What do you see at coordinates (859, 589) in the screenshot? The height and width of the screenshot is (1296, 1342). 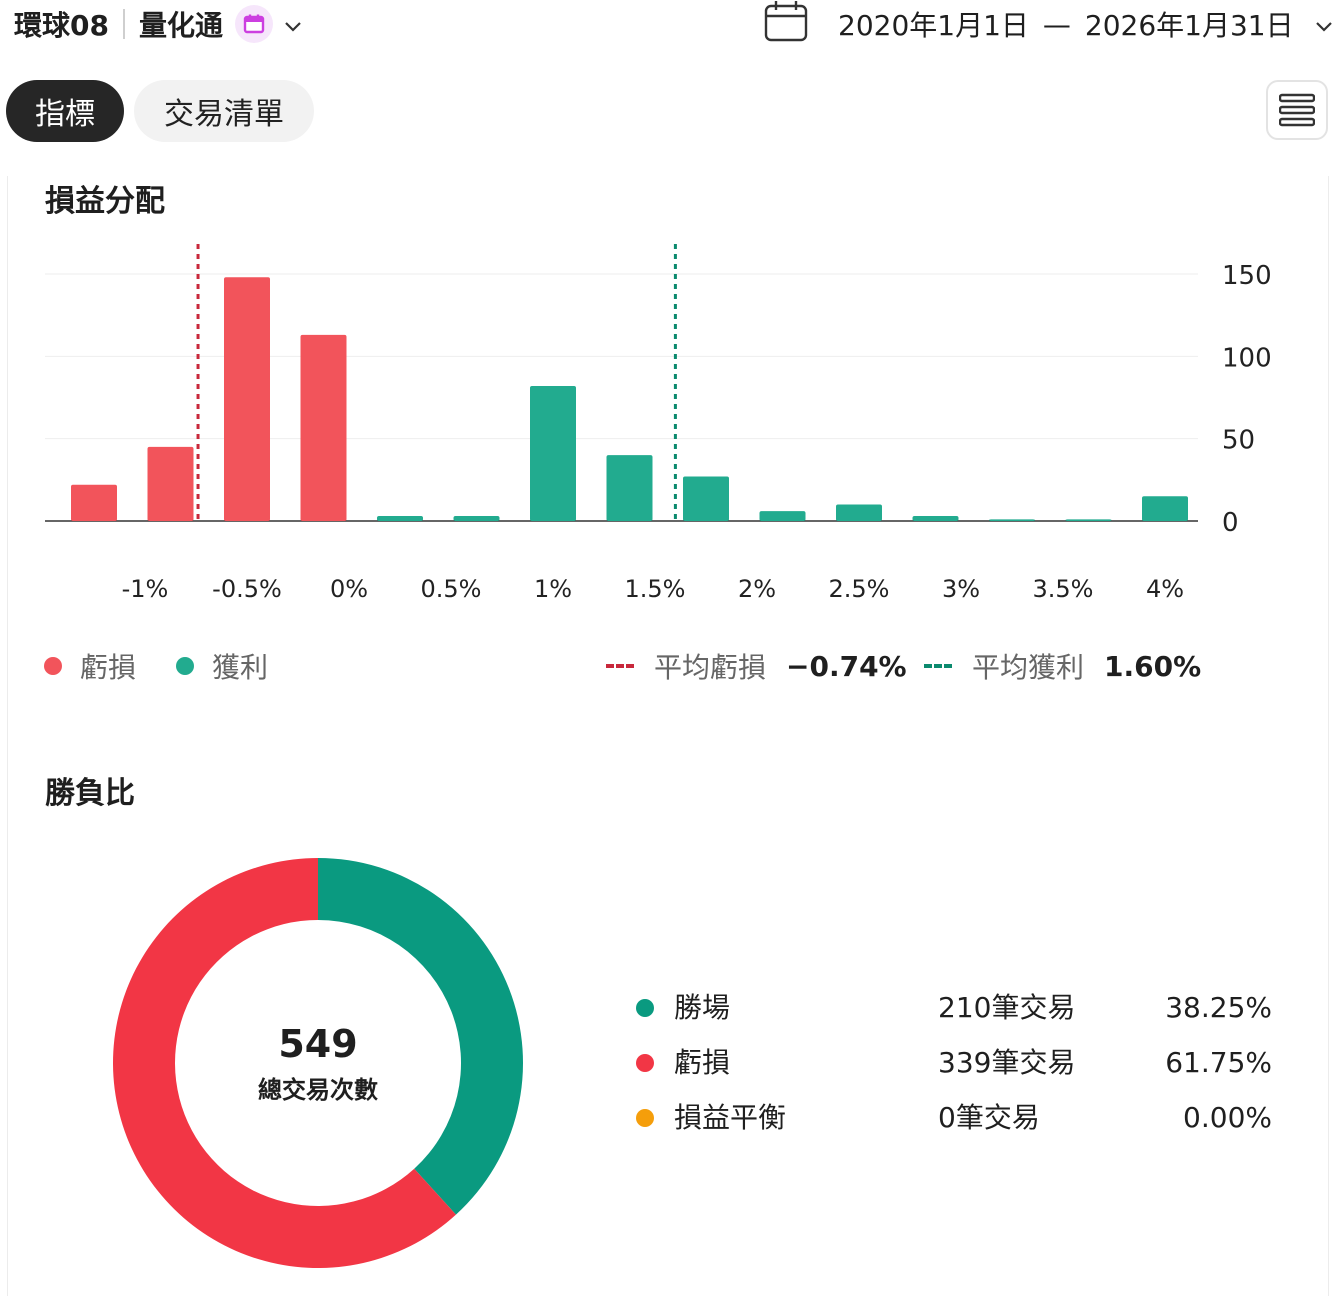 I see `x-tick-label: 2.5%` at bounding box center [859, 589].